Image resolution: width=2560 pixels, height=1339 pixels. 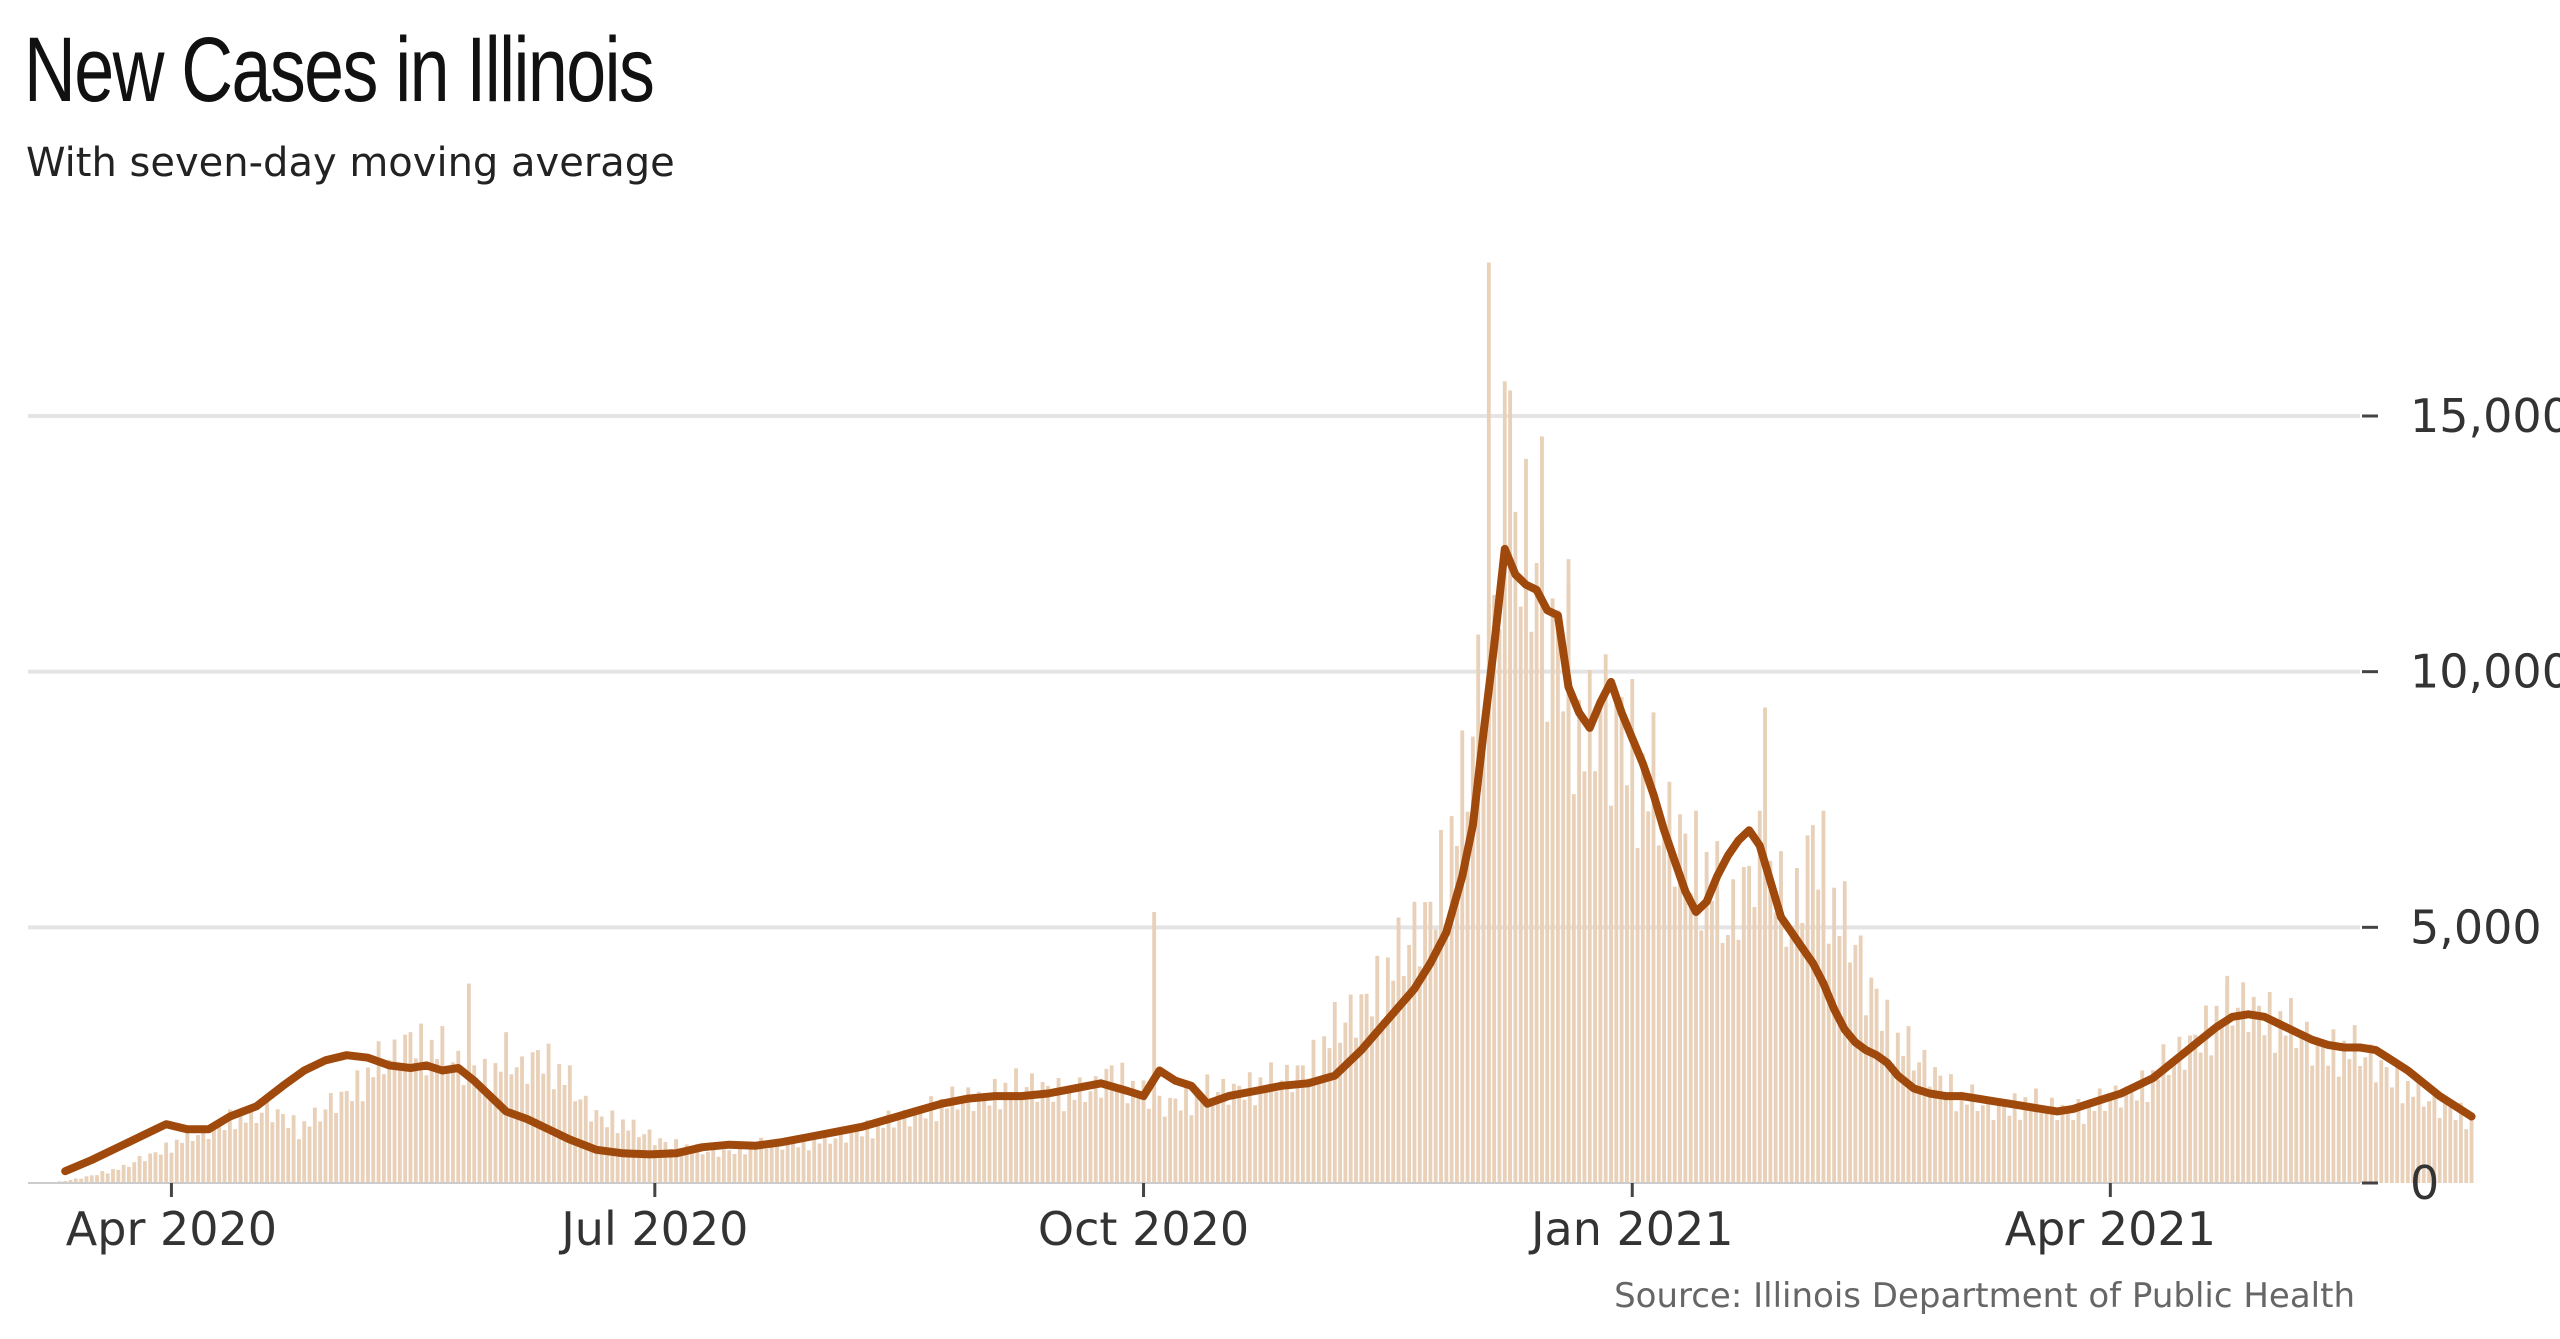 I want to click on y-tick-label: 15,000, so click(x=2485, y=416).